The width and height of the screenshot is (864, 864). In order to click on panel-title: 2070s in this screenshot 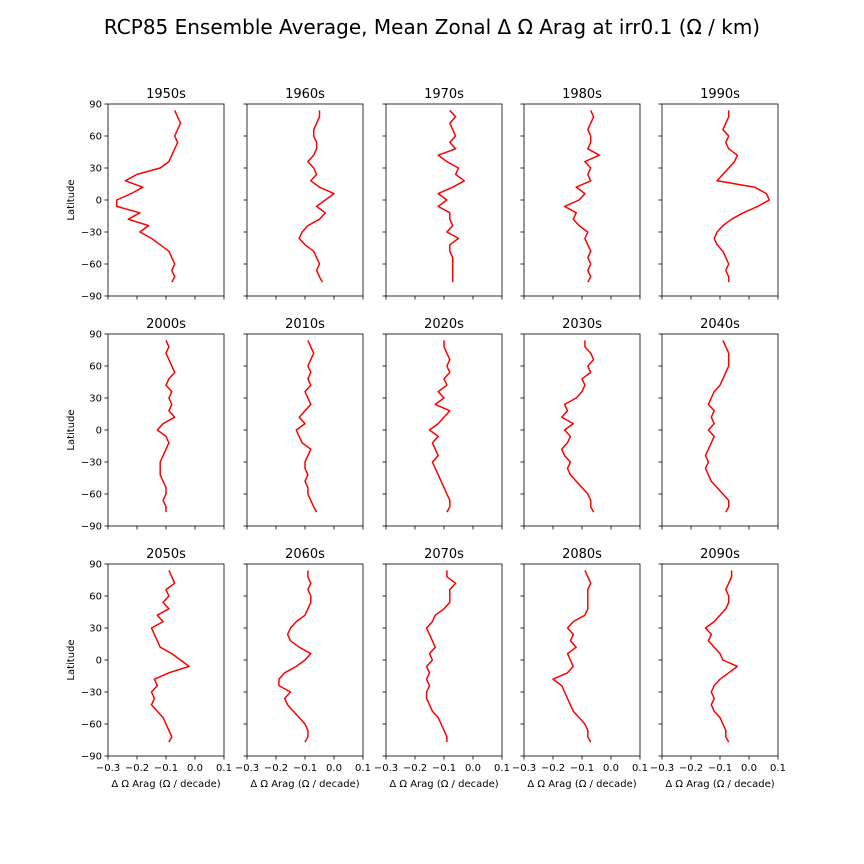, I will do `click(444, 554)`.